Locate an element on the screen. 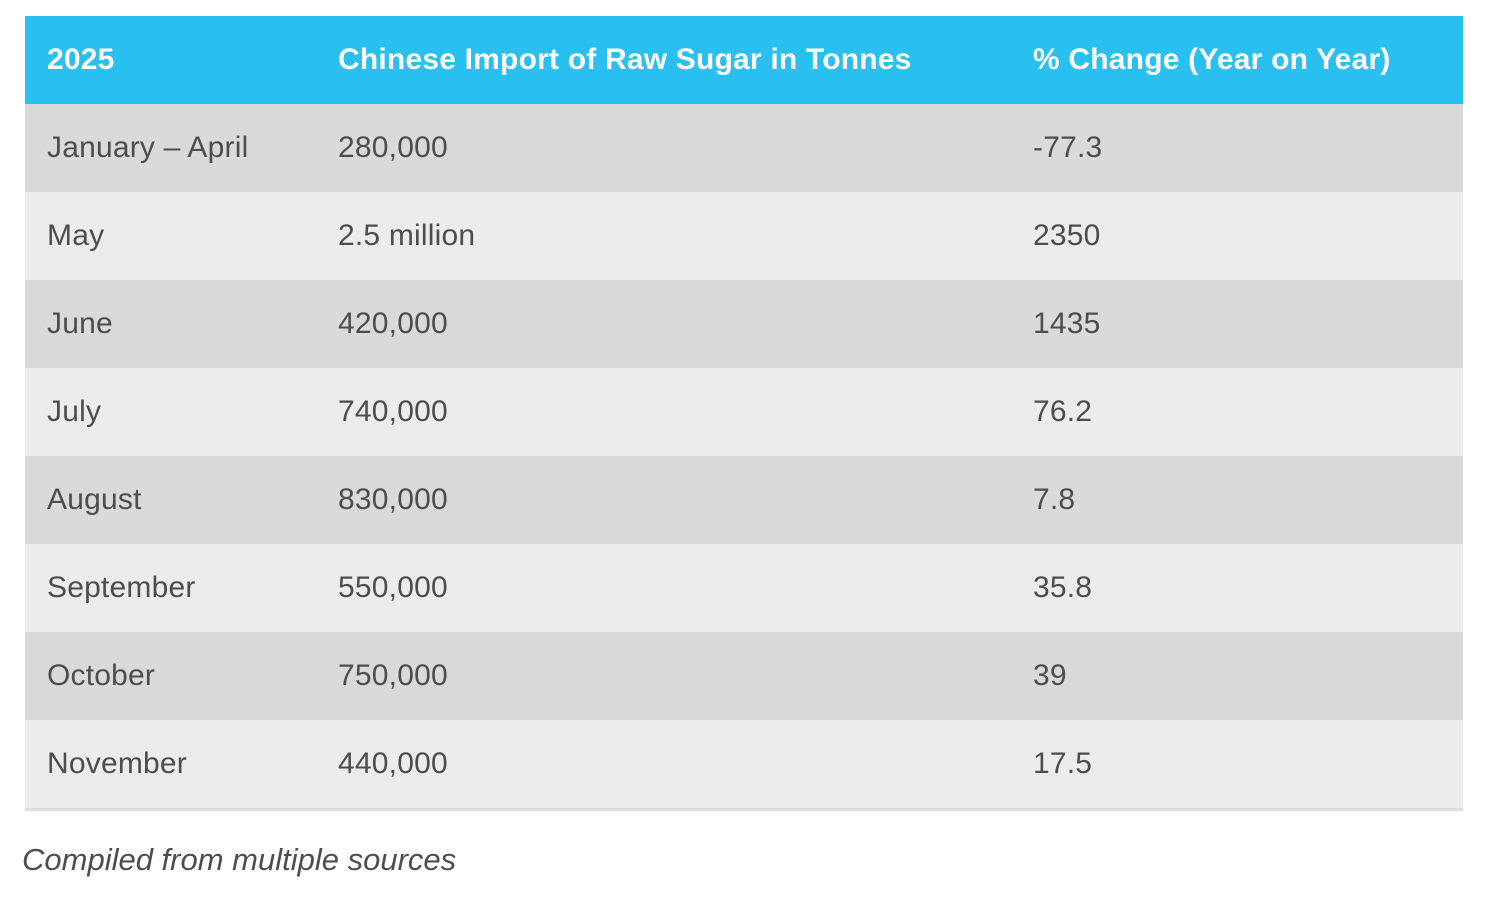 This screenshot has height=910, width=1486. table-row-june: June 420,000 1435 is located at coordinates (744, 324).